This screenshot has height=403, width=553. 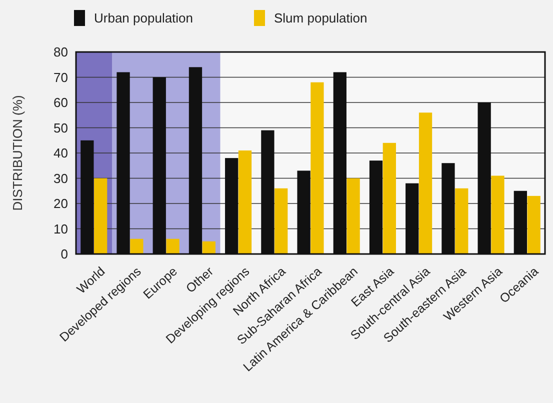 What do you see at coordinates (61, 77) in the screenshot?
I see `y-tick-label: 70` at bounding box center [61, 77].